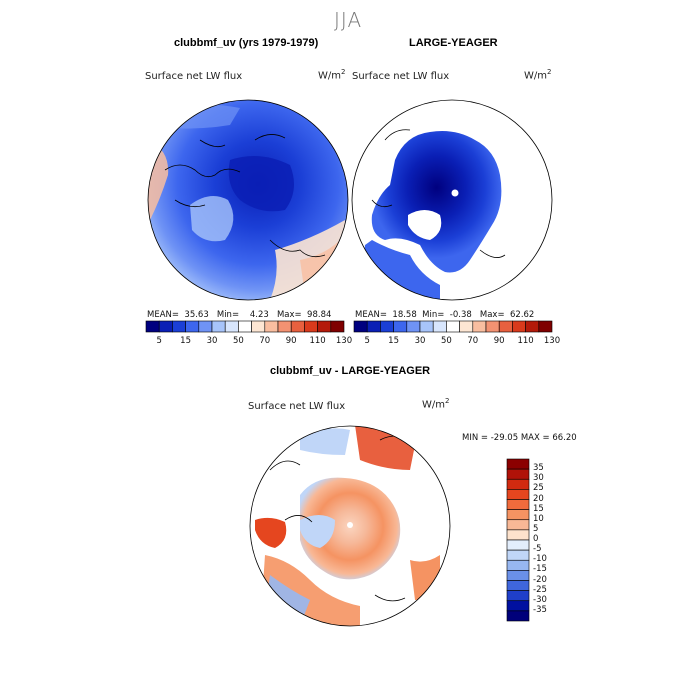 The image size is (700, 700). I want to click on panel1-colorbar, so click(245, 326).